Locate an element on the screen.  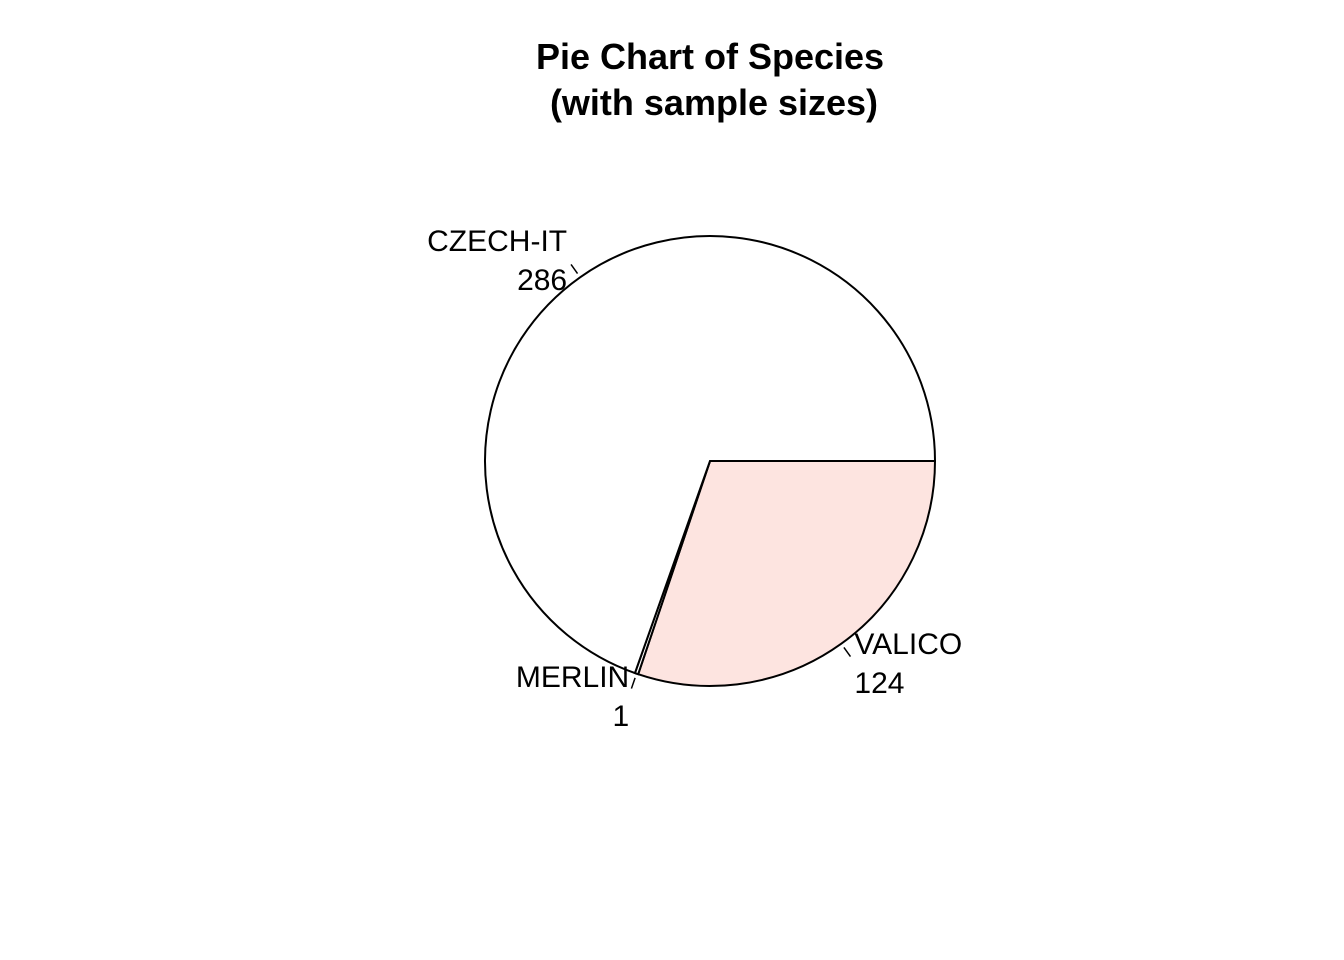
slice-label-merlin: MERLIN is located at coordinates (572, 677).